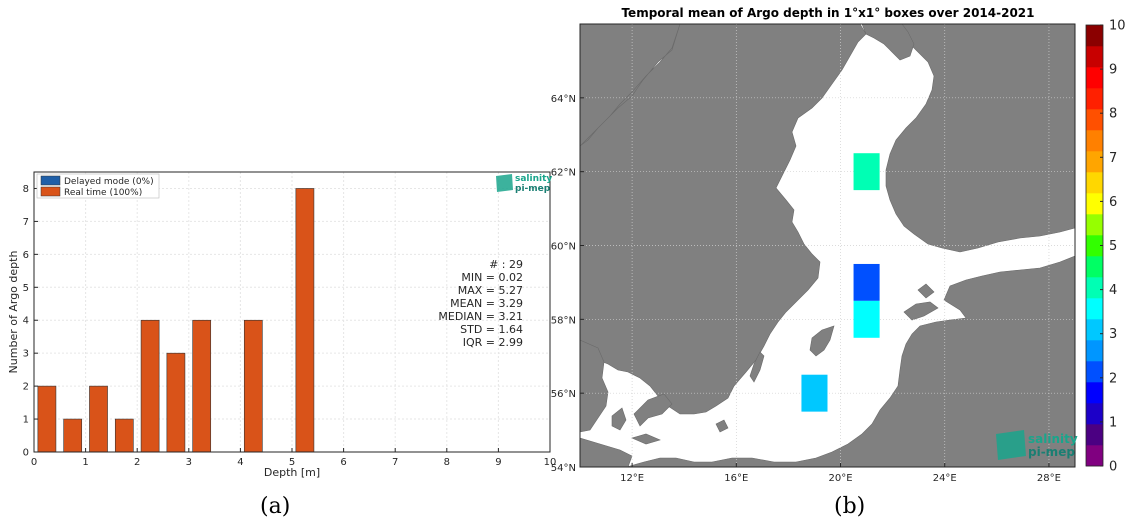 This screenshot has width=1128, height=526. What do you see at coordinates (498, 462) in the screenshot?
I see `x-tick-label: 9` at bounding box center [498, 462].